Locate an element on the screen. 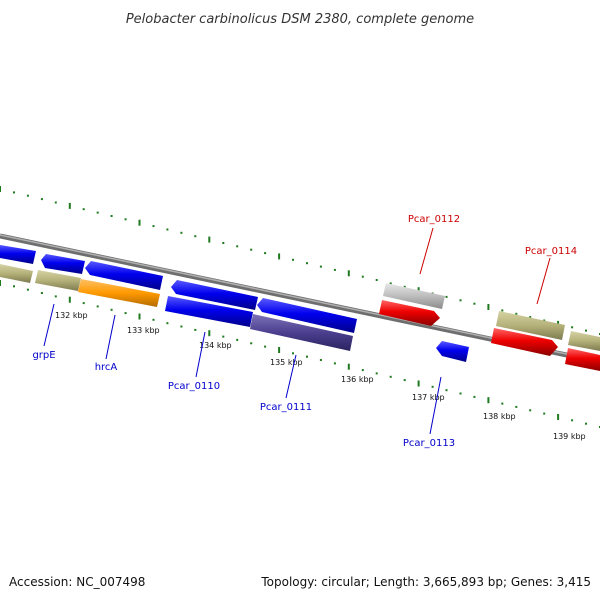 The image size is (600, 600). gene-feature-red-pcar0112 is located at coordinates (409, 313).